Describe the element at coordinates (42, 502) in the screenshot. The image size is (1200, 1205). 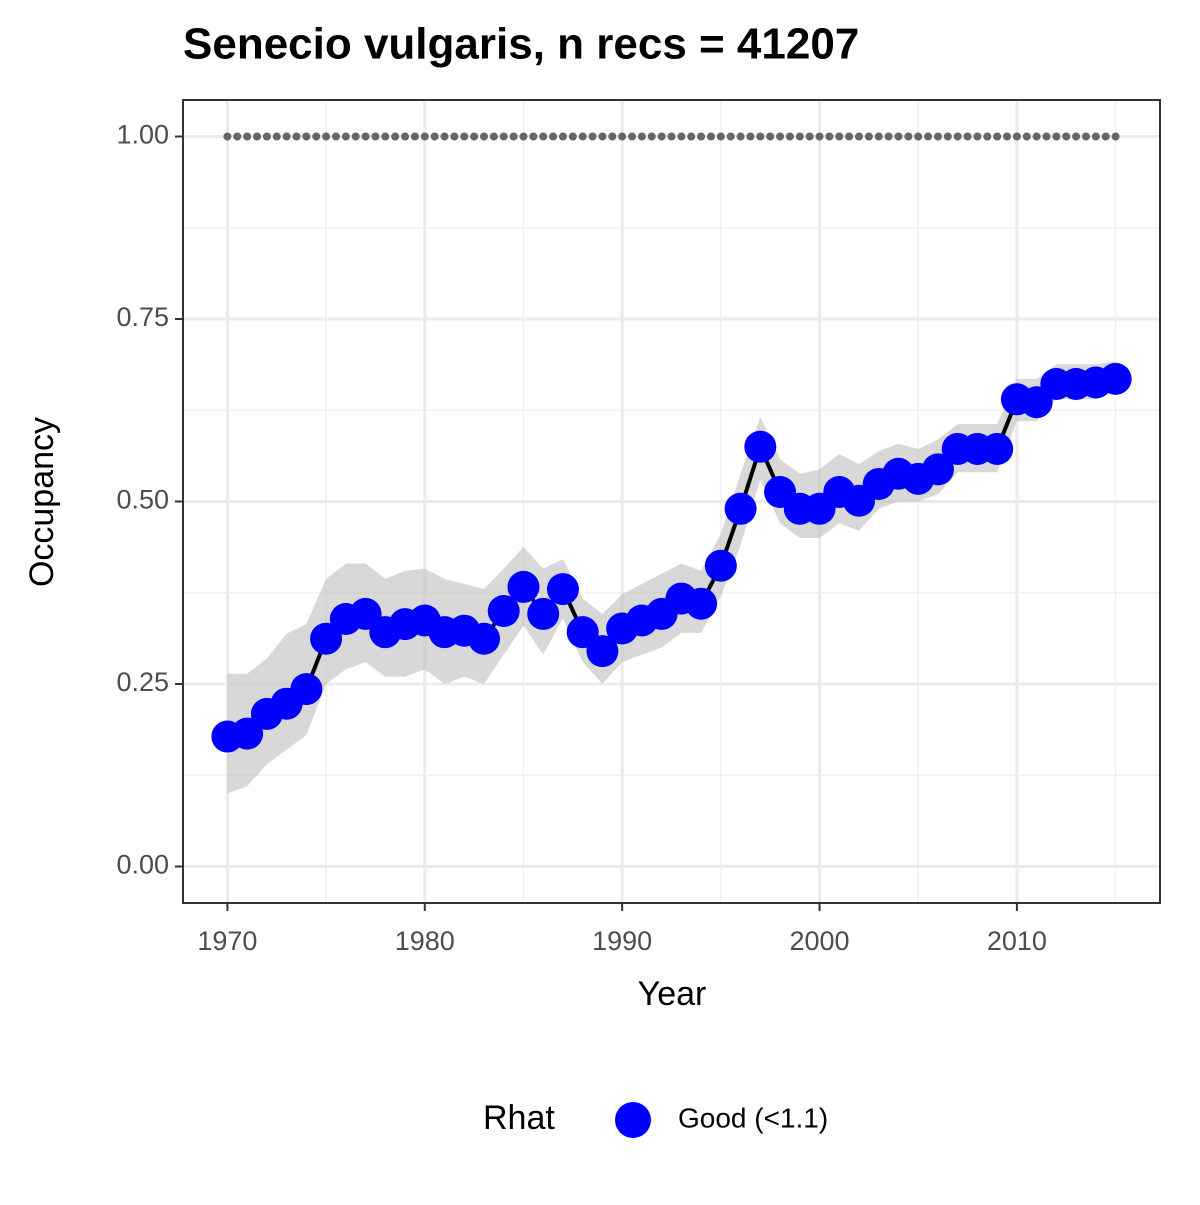
I see `y-axis-title: Occupancy` at that location.